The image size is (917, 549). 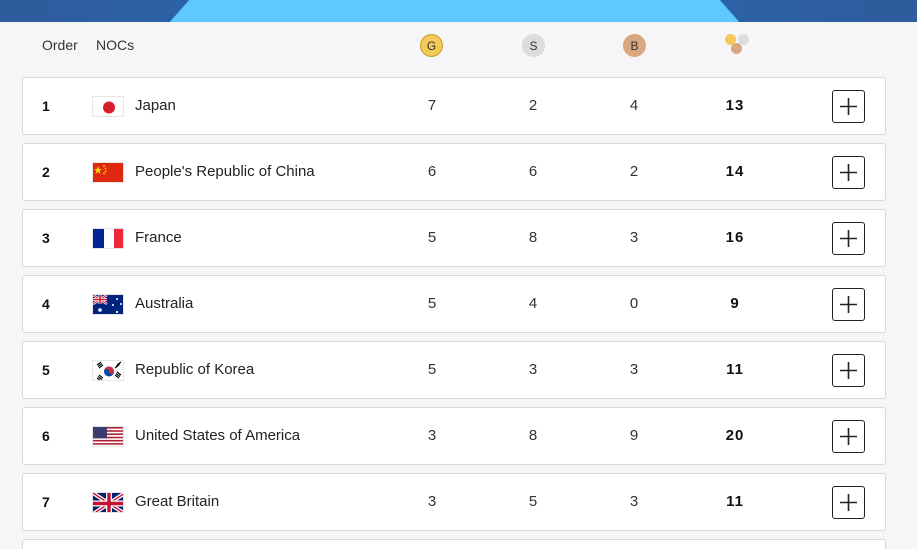 I want to click on silver-count: 4, so click(x=533, y=303).